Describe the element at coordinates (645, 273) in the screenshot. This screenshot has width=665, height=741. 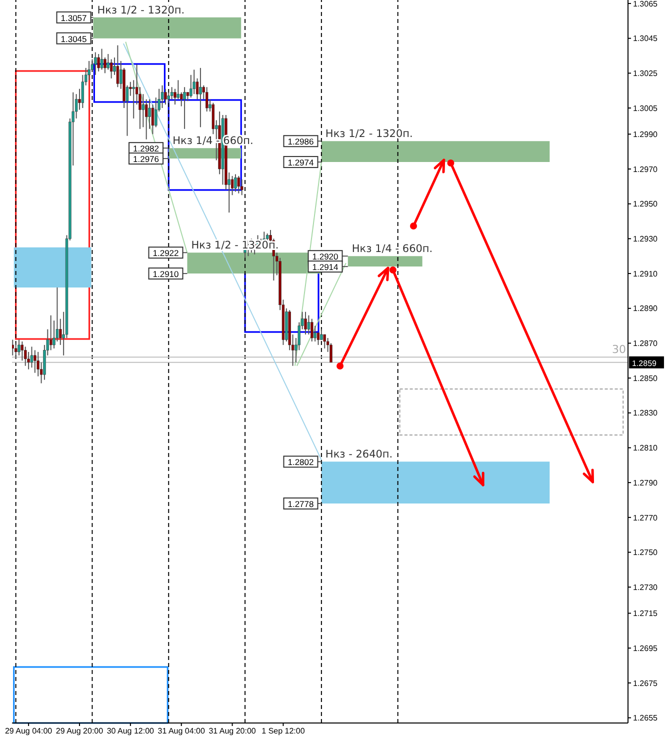
I see `y-tick-label: 1.2910` at that location.